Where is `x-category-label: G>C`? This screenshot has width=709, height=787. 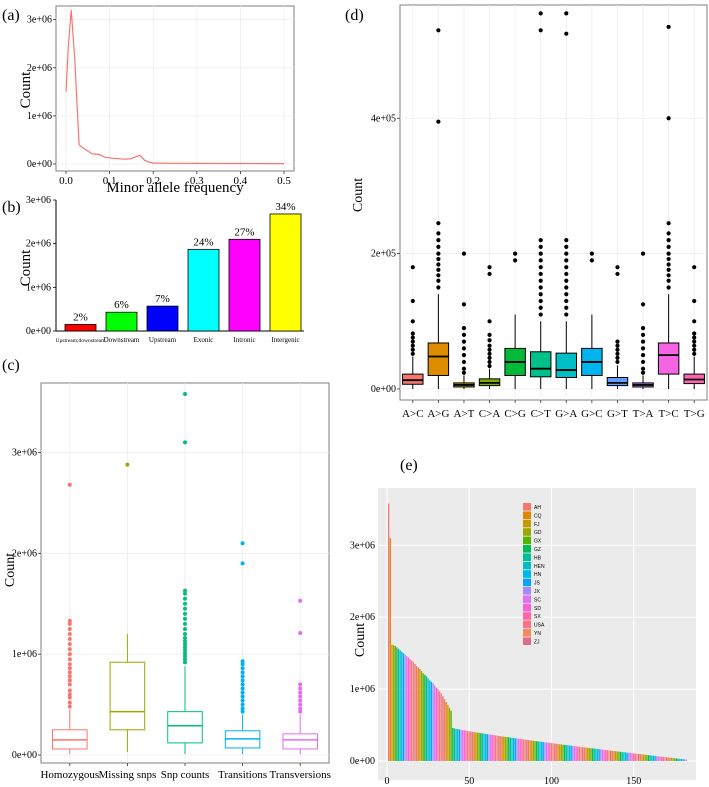 x-category-label: G>C is located at coordinates (591, 414).